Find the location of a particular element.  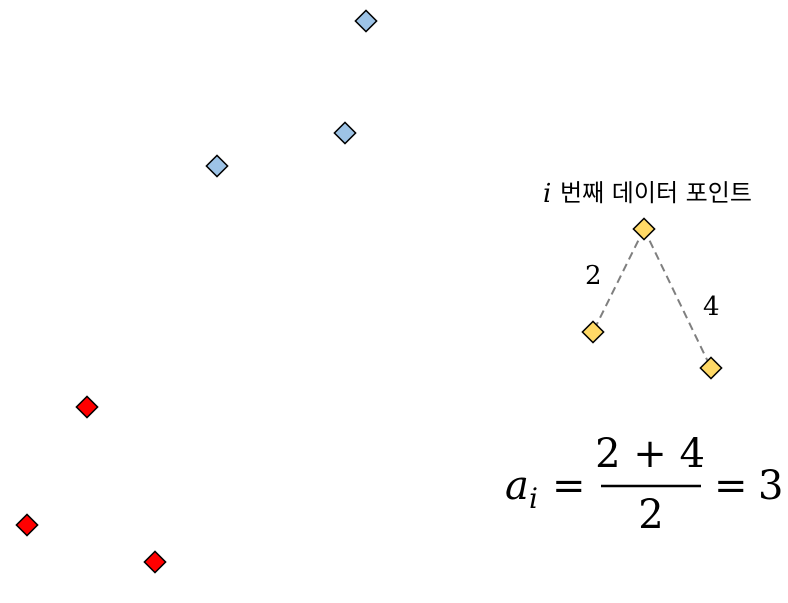

yellow-cluster is located at coordinates (652, 298).